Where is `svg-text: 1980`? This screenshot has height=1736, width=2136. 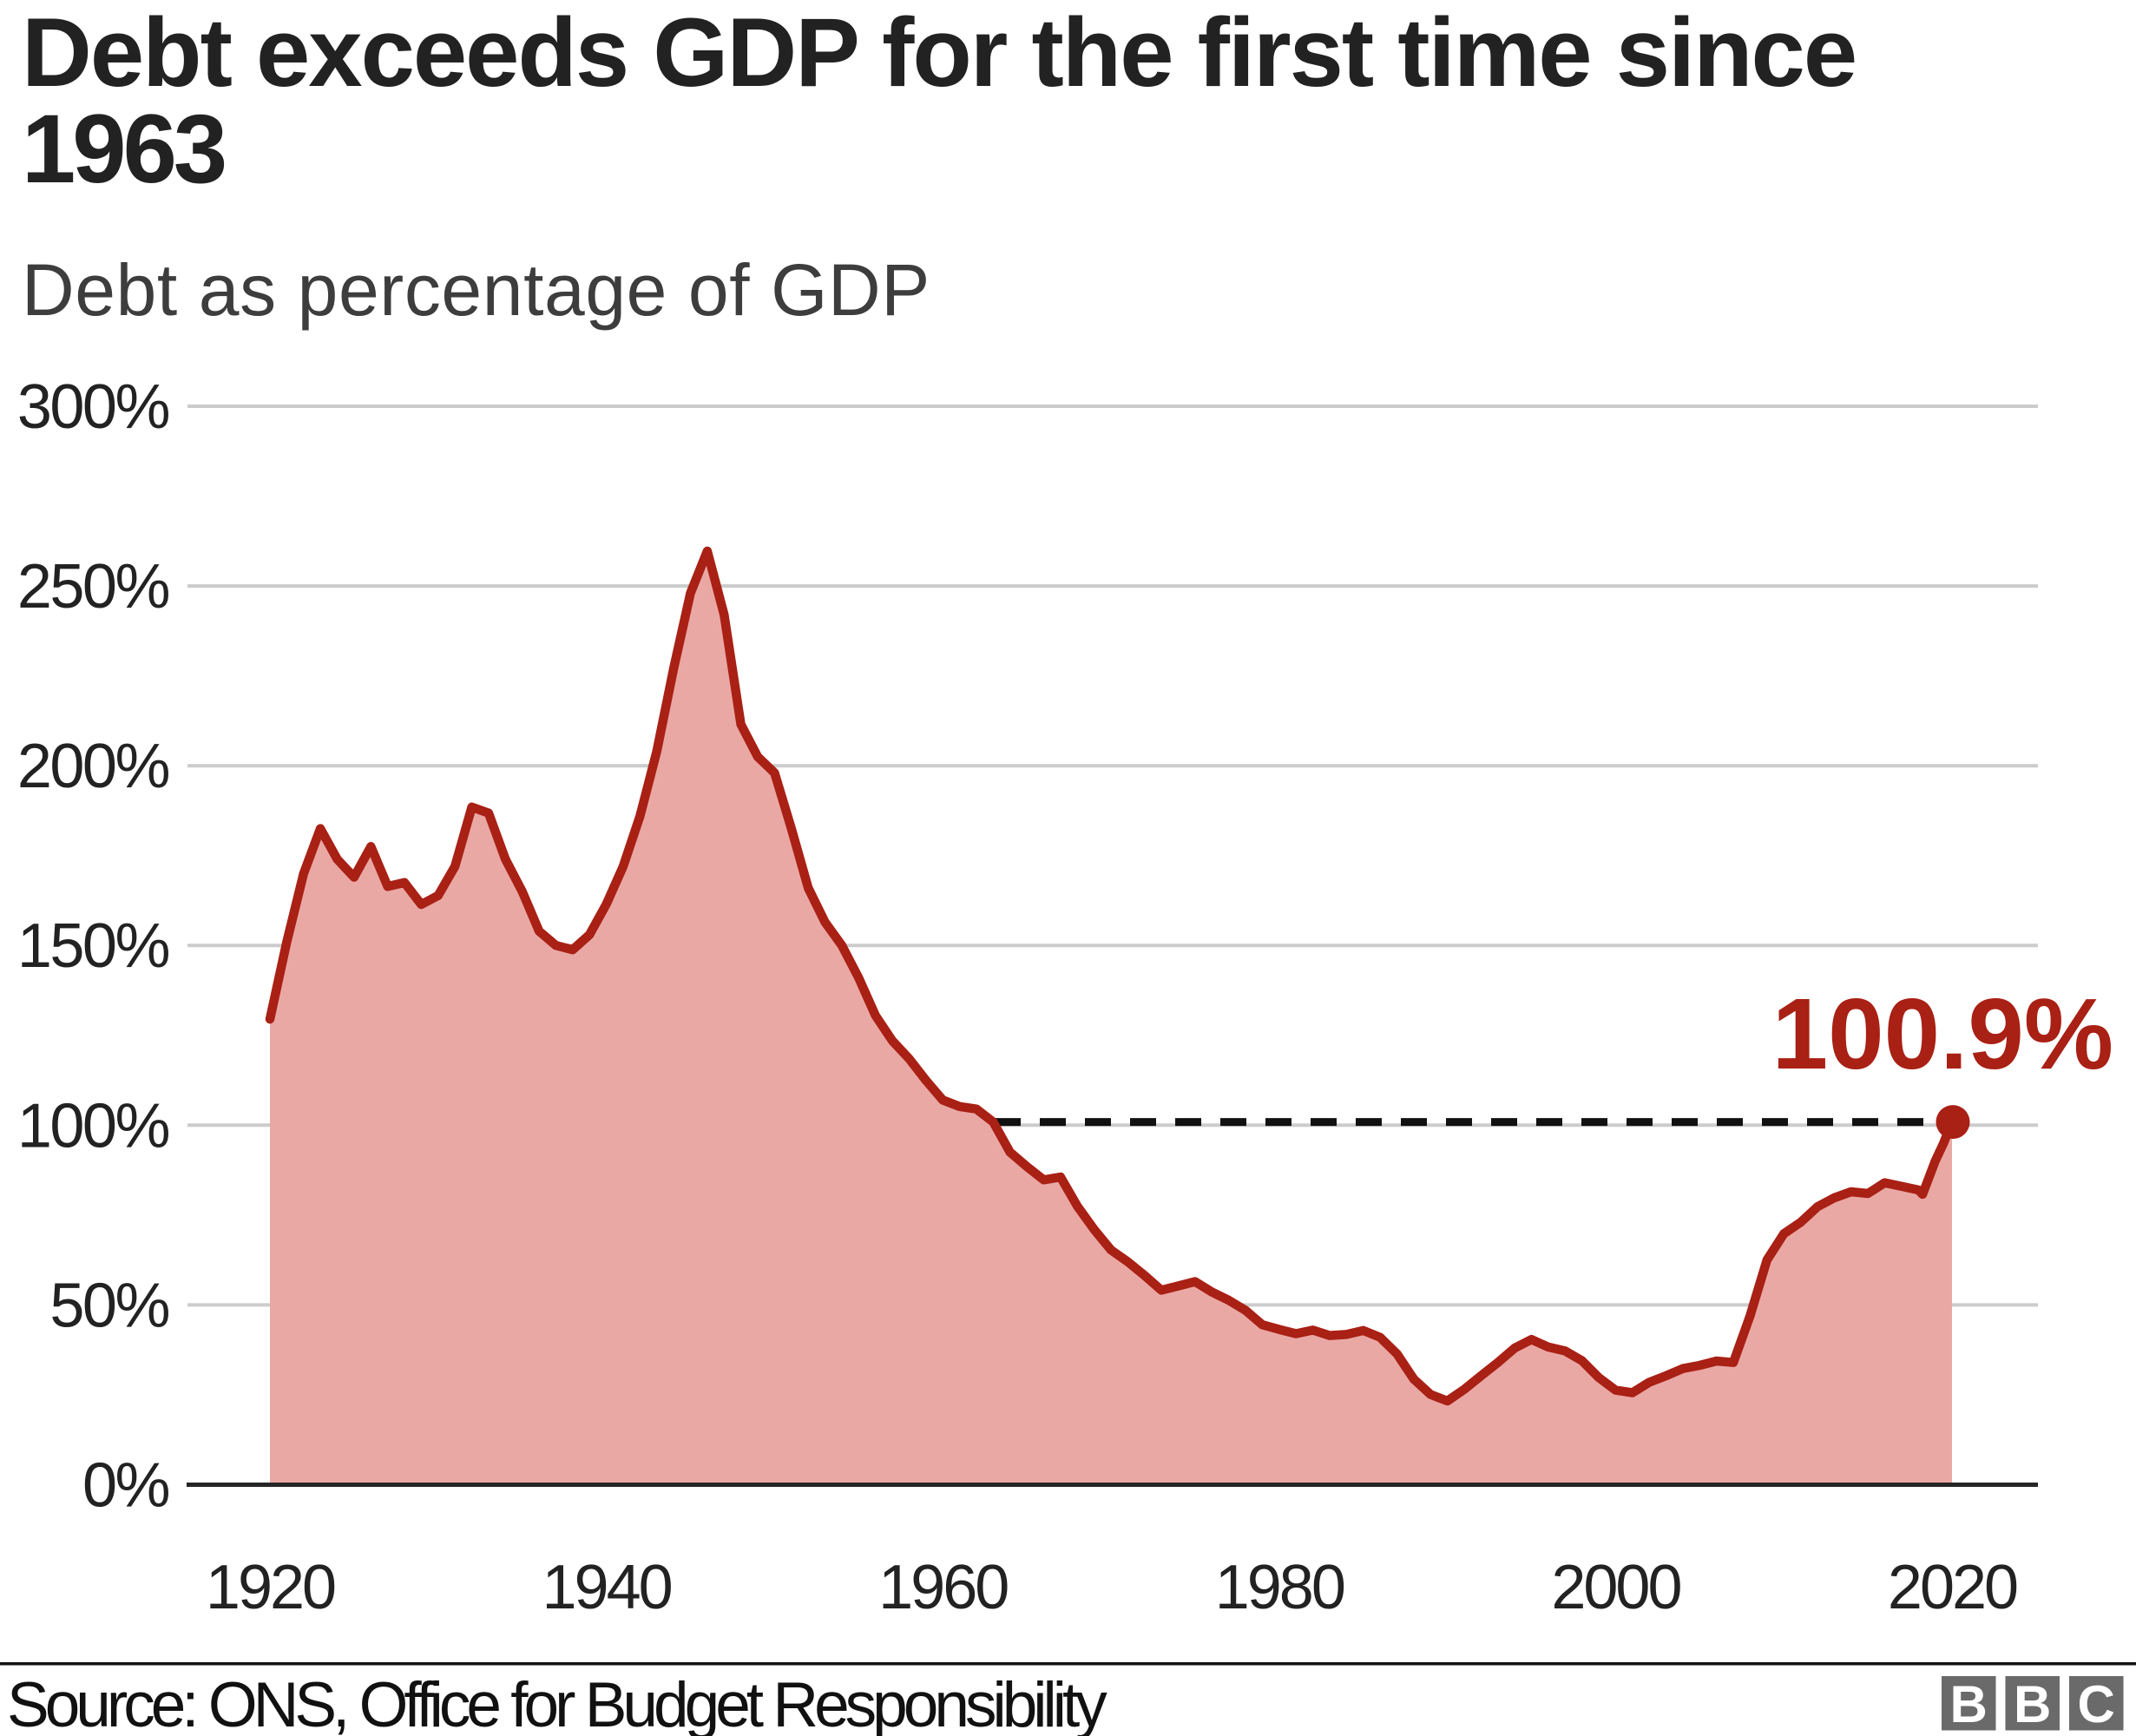
svg-text: 1980 is located at coordinates (1279, 1587).